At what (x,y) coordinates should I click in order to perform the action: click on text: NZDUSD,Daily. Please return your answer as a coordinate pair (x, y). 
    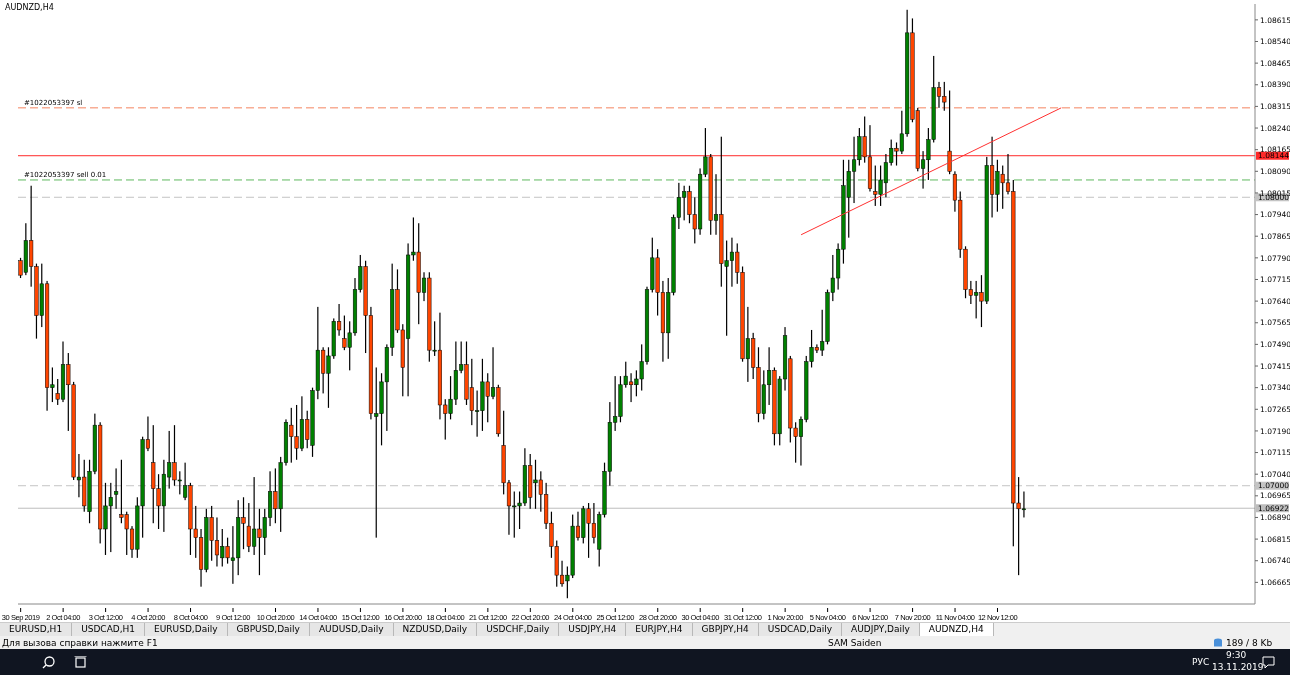
    Looking at the image, I should click on (435, 629).